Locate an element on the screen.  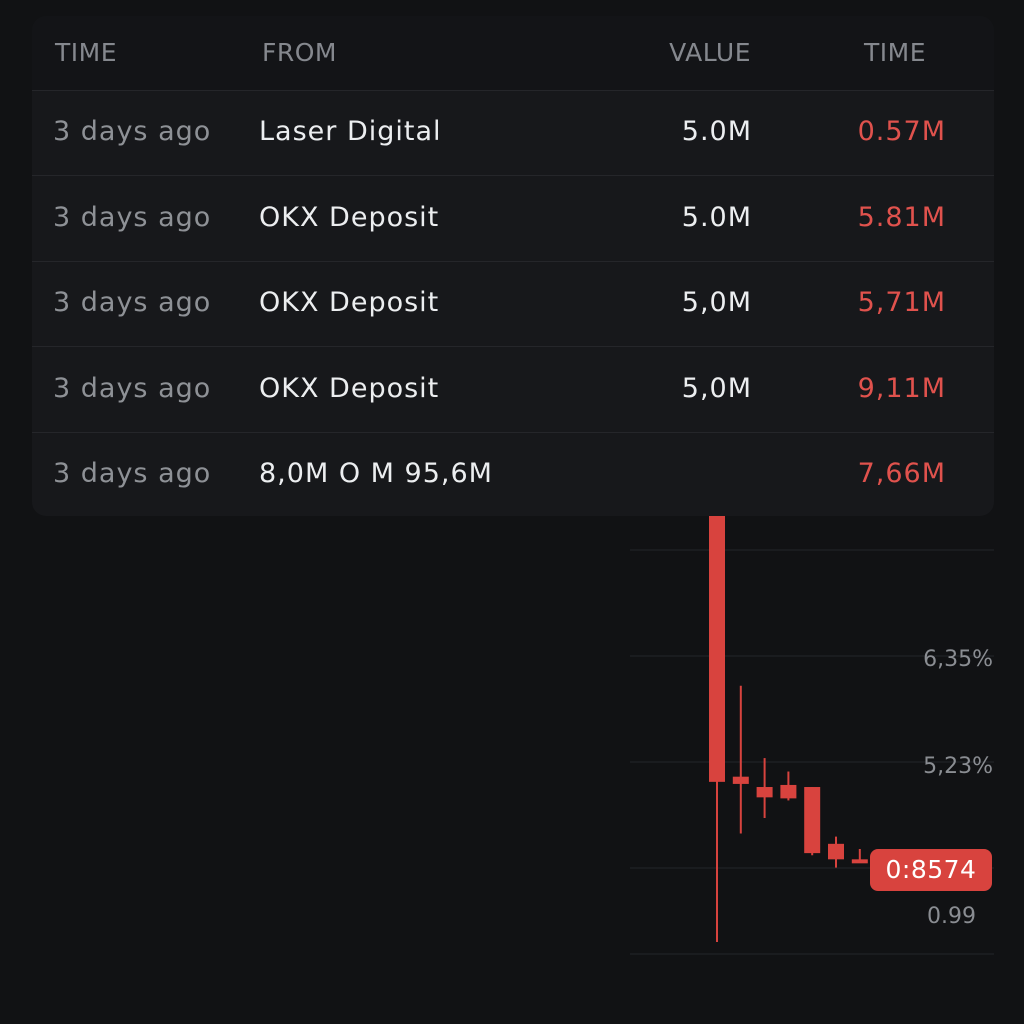
row-from: 8,0M O M 95,6M is located at coordinates (376, 473).